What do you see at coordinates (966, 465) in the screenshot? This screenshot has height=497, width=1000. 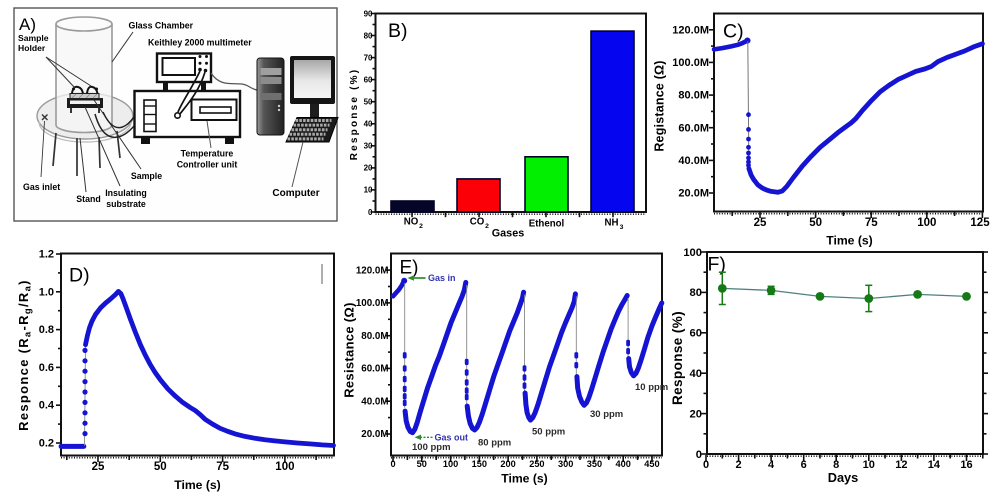 I see `svg-text: 16` at bounding box center [966, 465].